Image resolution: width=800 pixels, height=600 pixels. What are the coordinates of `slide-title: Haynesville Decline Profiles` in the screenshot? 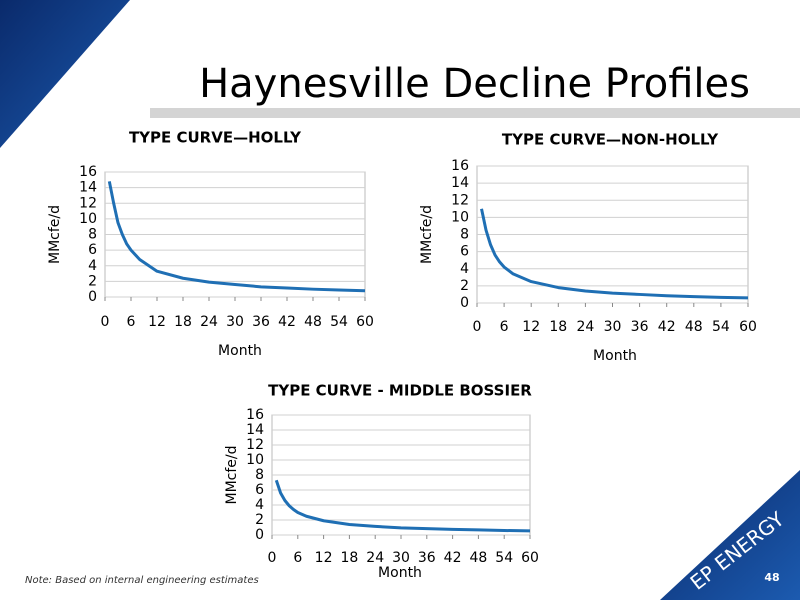 It's located at (474, 84).